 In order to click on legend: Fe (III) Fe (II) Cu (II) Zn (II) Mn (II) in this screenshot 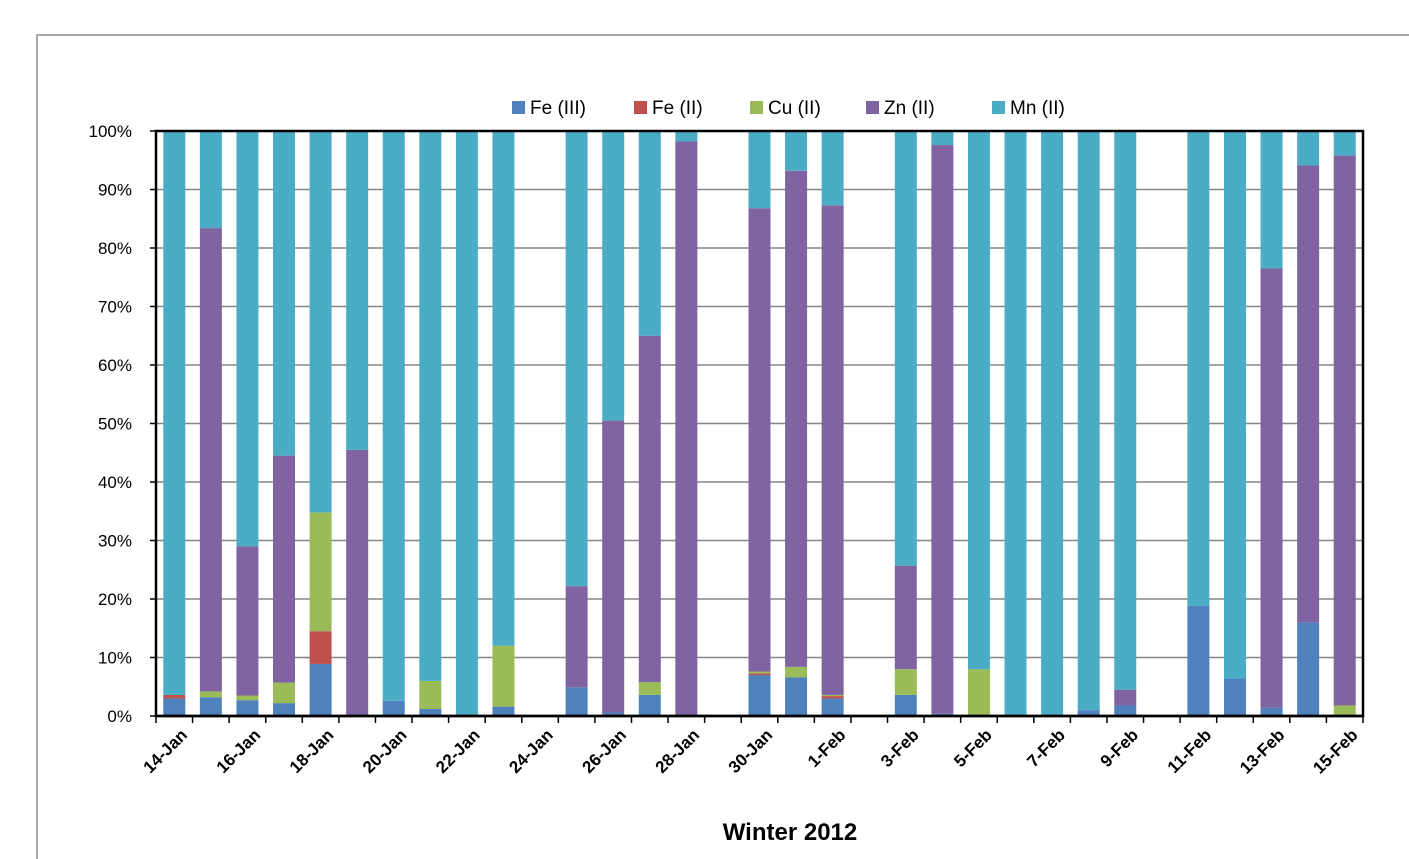, I will do `click(788, 108)`.